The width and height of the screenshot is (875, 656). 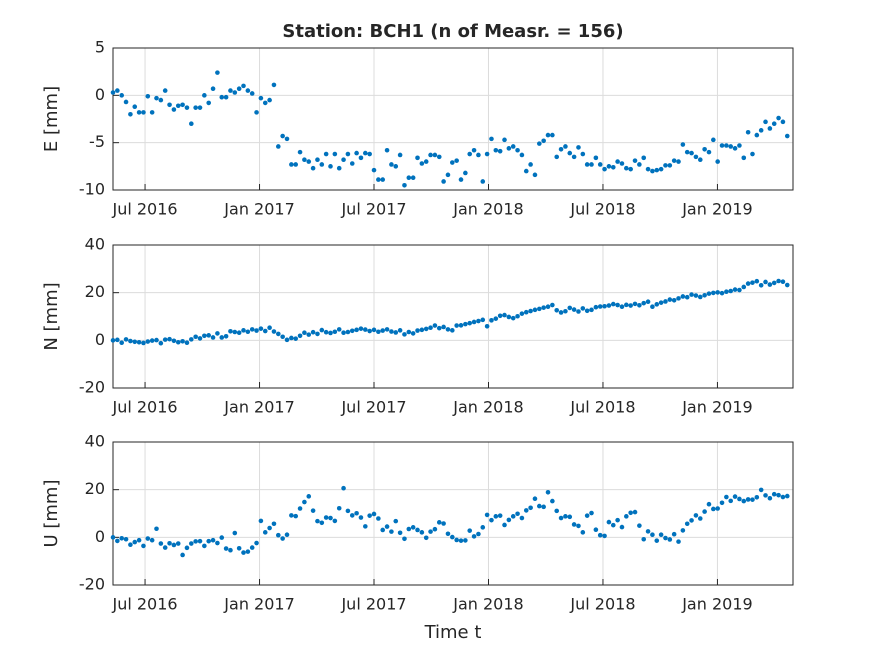 I want to click on y-axis-label: E [mm], so click(x=51, y=119).